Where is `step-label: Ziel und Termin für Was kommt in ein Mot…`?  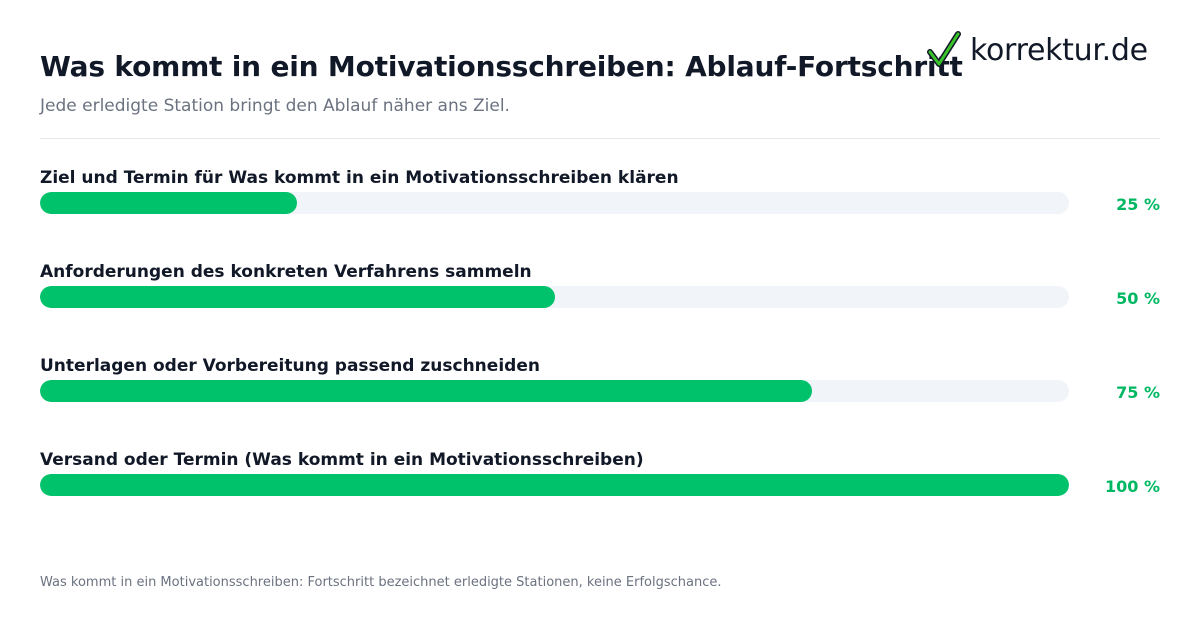 step-label: Ziel und Termin für Was kommt in ein Mot… is located at coordinates (359, 178).